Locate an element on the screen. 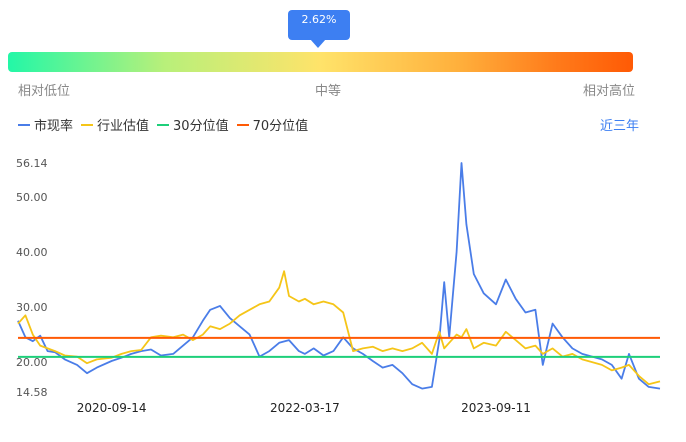 Image resolution: width=686 pixels, height=442 pixels. legend-label-pe: 市现率 is located at coordinates (54, 126).